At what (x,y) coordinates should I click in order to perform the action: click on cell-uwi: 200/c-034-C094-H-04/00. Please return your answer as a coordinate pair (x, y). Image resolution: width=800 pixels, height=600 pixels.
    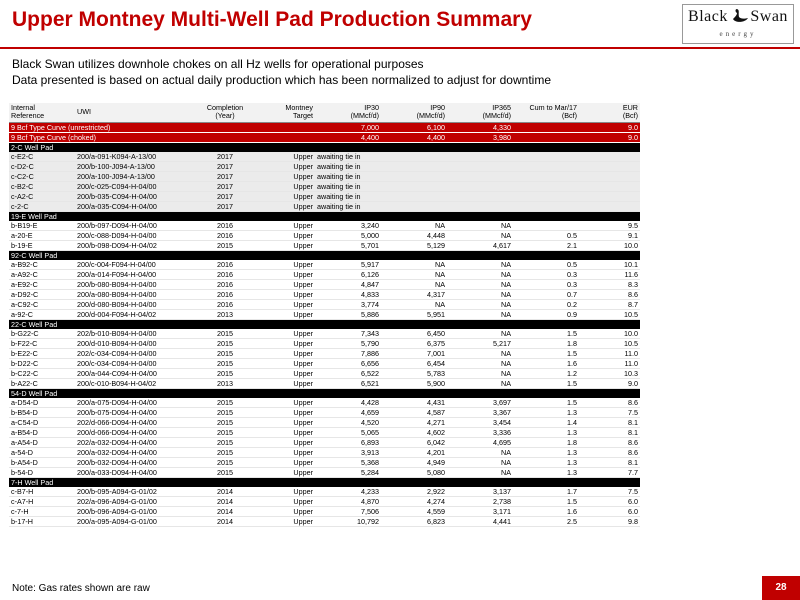
    Looking at the image, I should click on (135, 363).